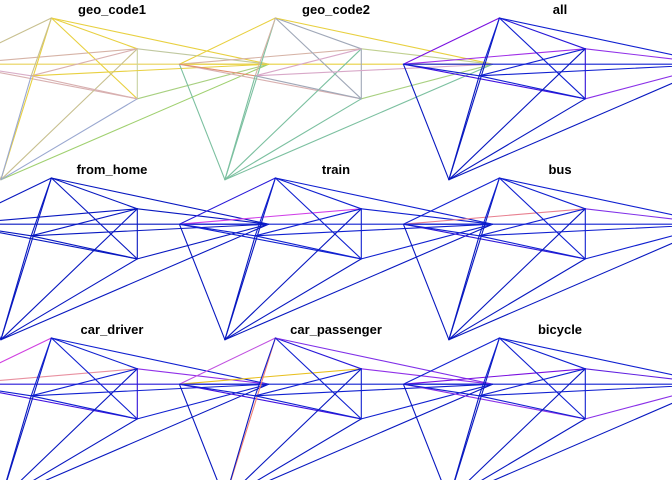  What do you see at coordinates (559, 169) in the screenshot?
I see `panel-title: bus` at bounding box center [559, 169].